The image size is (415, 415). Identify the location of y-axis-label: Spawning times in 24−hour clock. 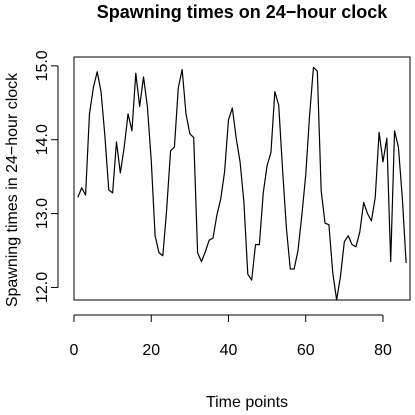
(12, 189).